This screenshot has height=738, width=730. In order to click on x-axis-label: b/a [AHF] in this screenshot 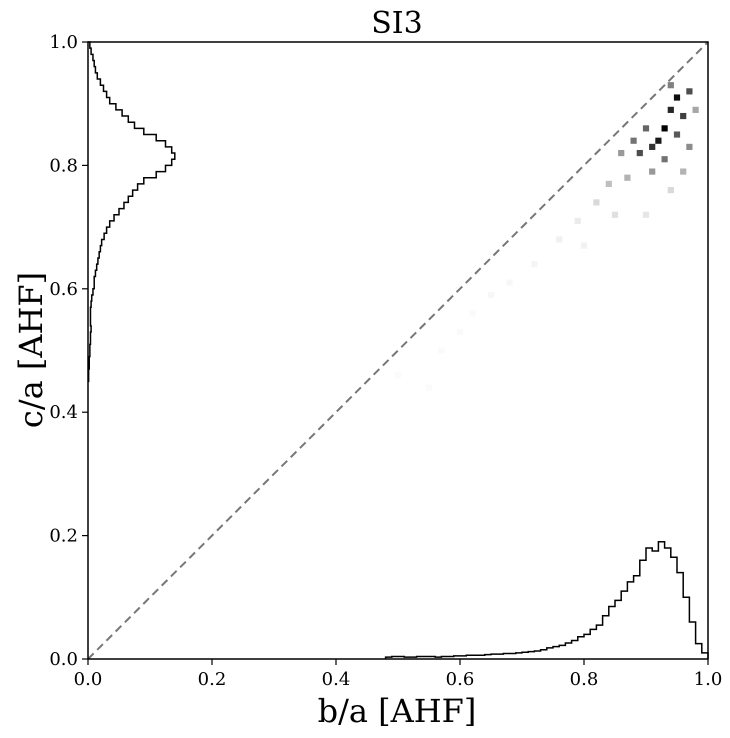, I will do `click(397, 711)`.